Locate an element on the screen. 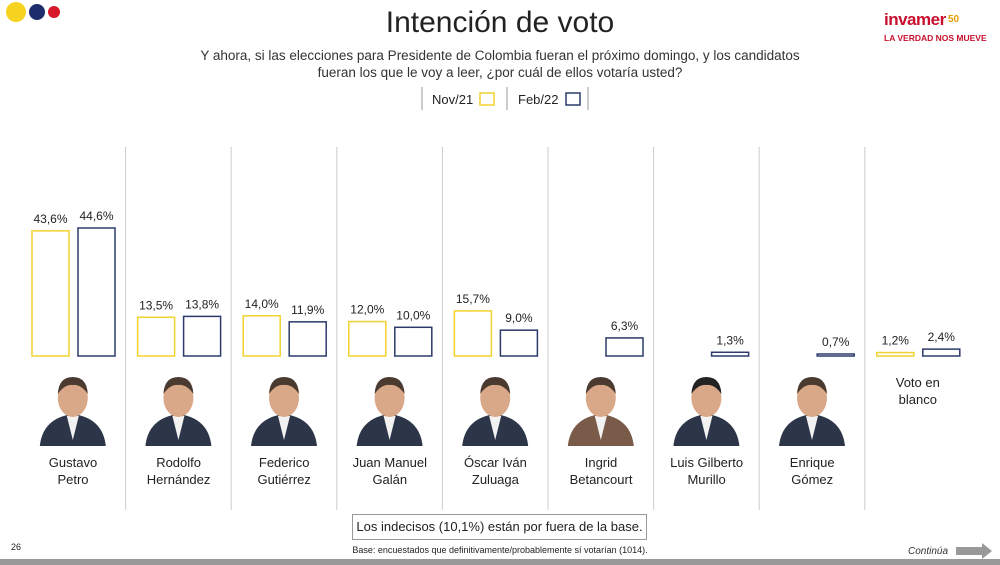 This screenshot has height=565, width=1000. candidate-name: Gustavo Petro is located at coordinates (73, 471).